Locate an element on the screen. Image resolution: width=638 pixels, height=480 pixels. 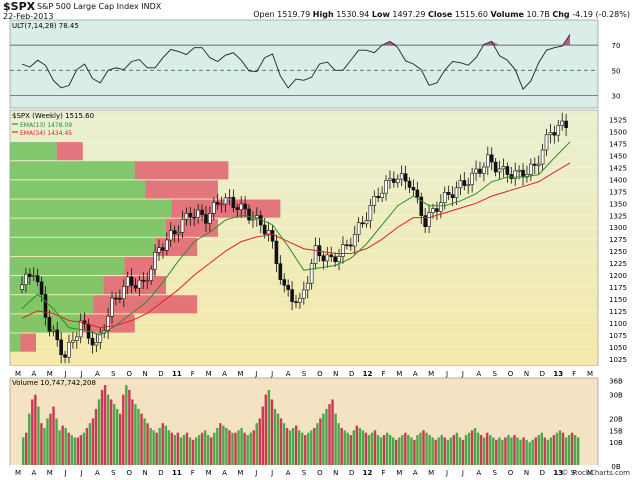
price-tick-label: 1525 is located at coordinates (618, 121).